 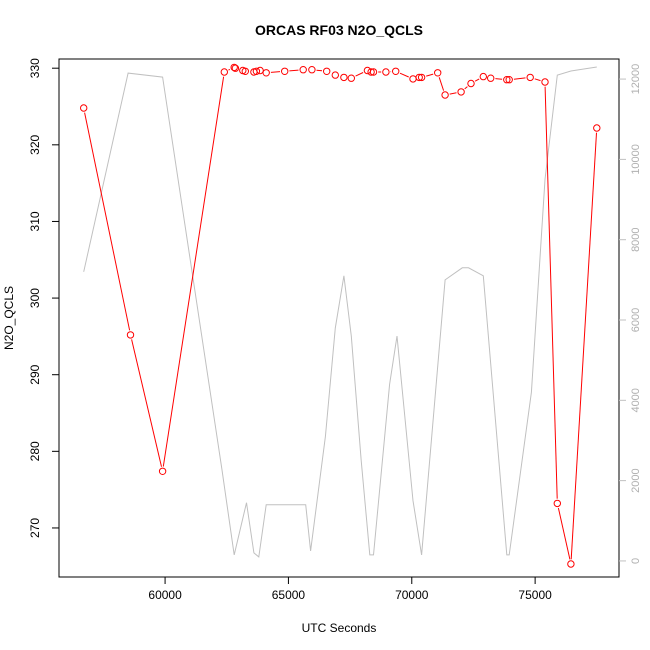 I want to click on x-axis: 60000 65000 70000 75000, so click(x=350, y=589).